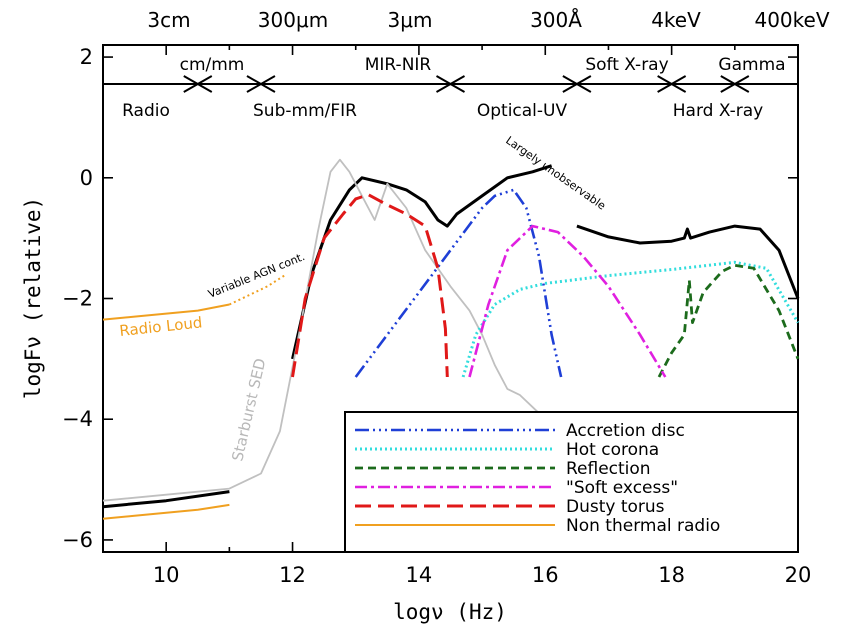 The width and height of the screenshot is (848, 635). I want to click on band-hard-xray: Hard X-ray, so click(718, 111).